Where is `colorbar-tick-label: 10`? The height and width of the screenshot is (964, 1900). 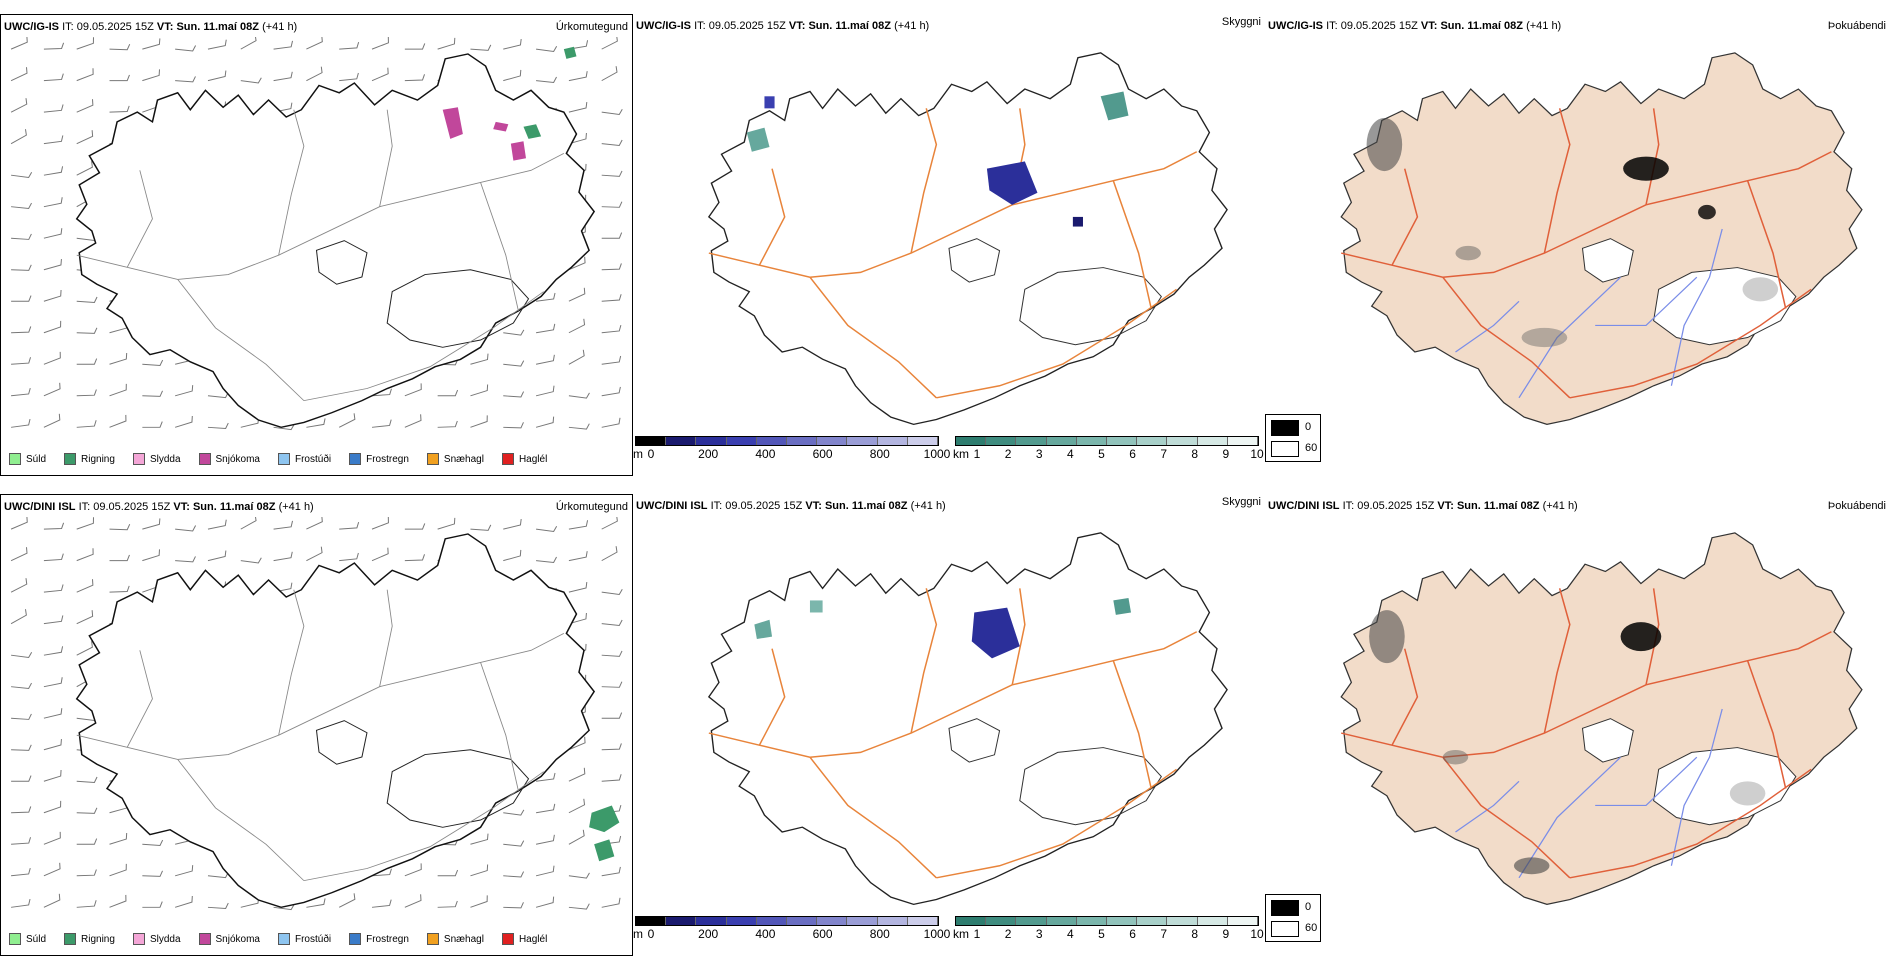 colorbar-tick-label: 10 is located at coordinates (1257, 934).